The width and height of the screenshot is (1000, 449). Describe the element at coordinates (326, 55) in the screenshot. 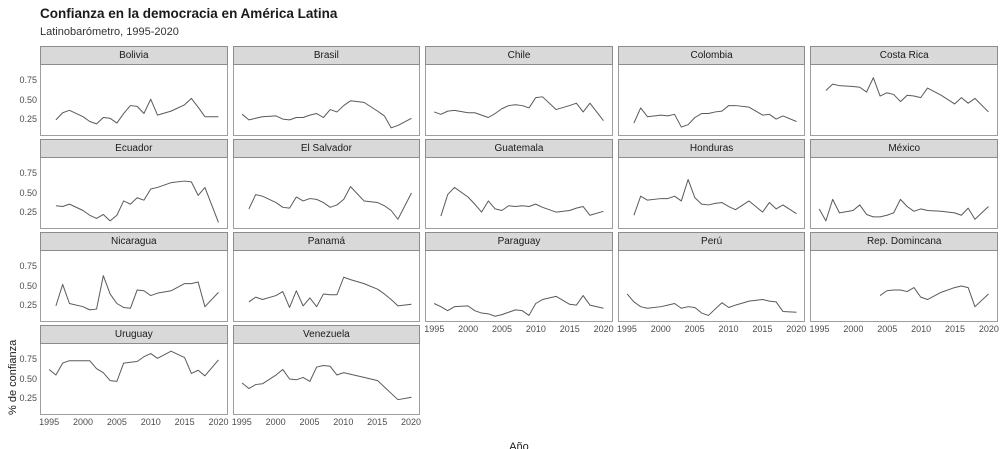

I see `facet-strip-label: Brasil` at that location.